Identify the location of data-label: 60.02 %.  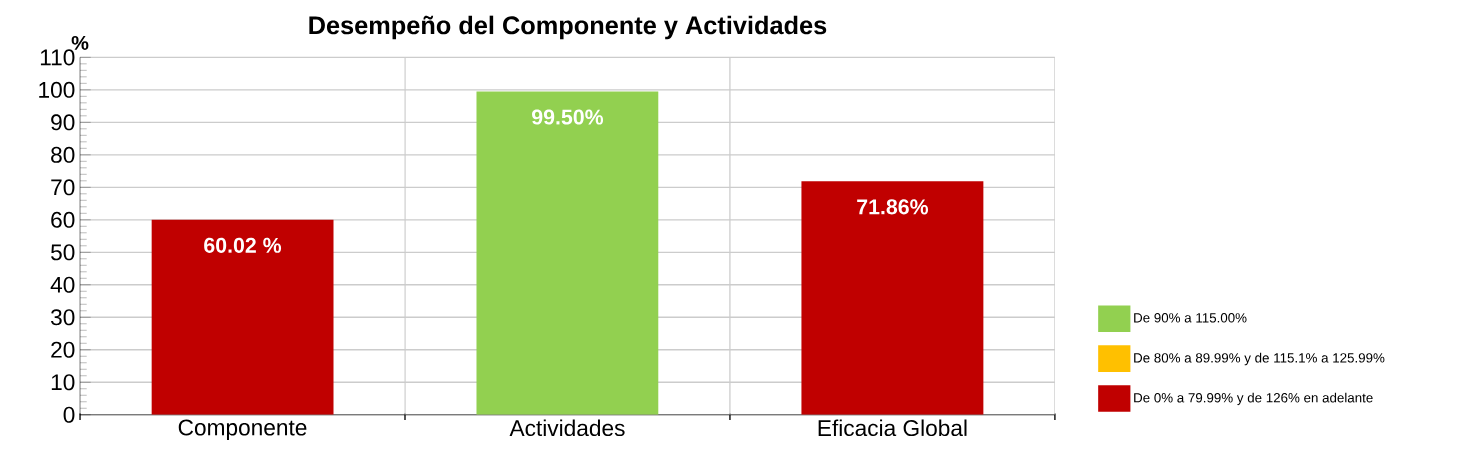
(243, 245).